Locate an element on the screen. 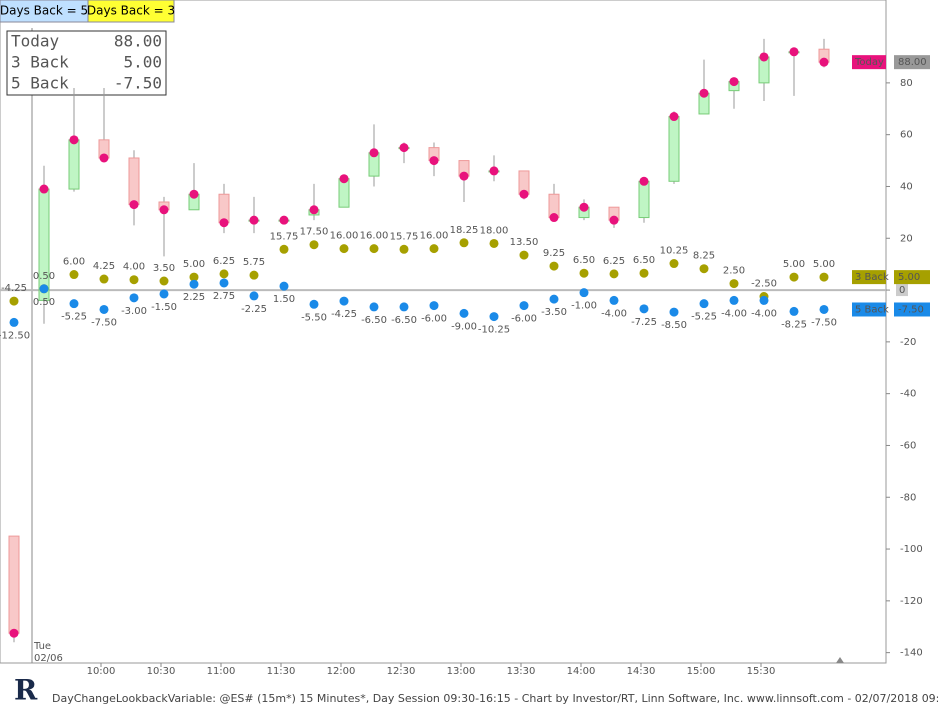 The height and width of the screenshot is (706, 938). value-label: -4.00 is located at coordinates (734, 313).